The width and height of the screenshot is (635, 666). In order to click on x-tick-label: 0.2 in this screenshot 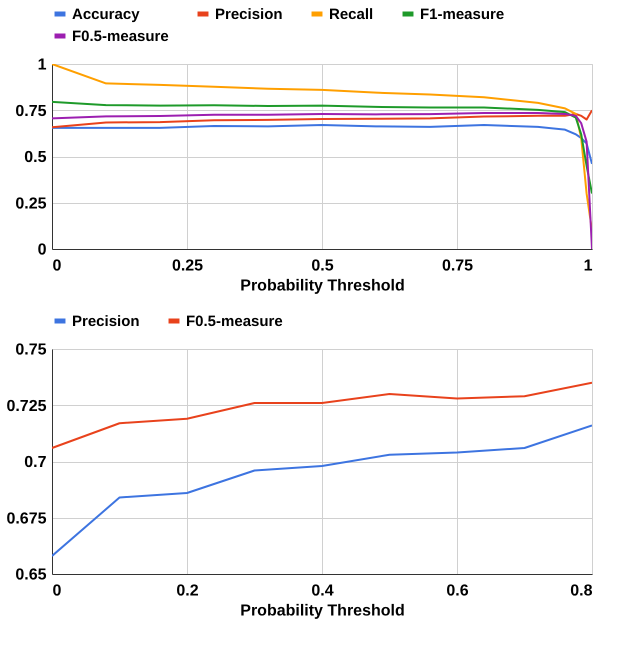, I will do `click(187, 591)`.